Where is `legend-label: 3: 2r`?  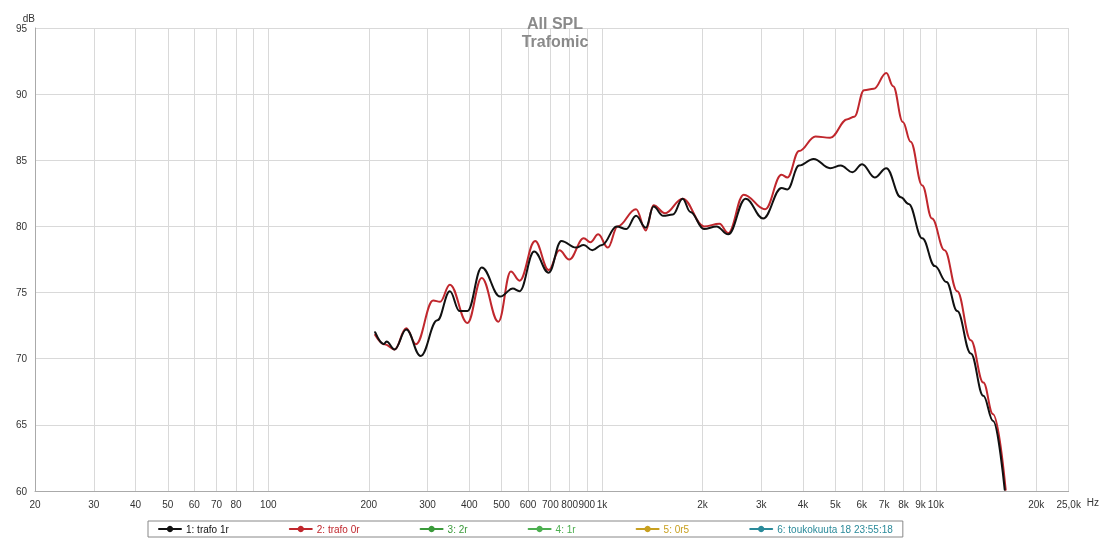 legend-label: 3: 2r is located at coordinates (458, 529).